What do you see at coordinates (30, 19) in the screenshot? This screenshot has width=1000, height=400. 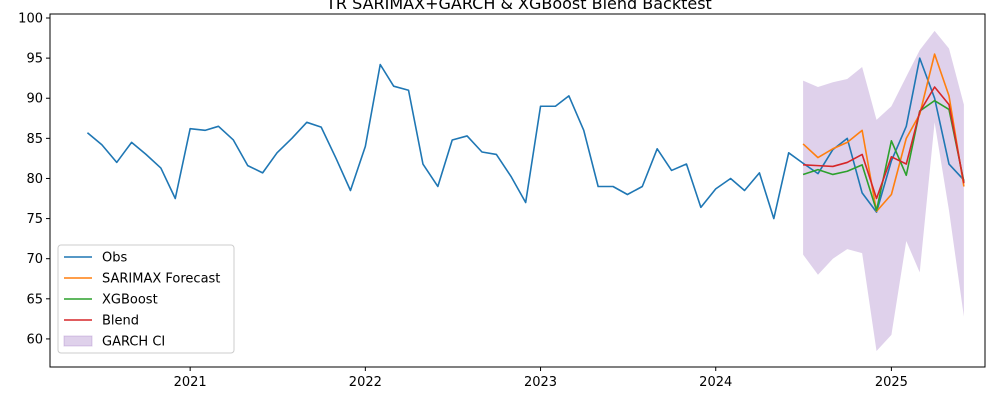 I see `y-tick-label: 100` at bounding box center [30, 19].